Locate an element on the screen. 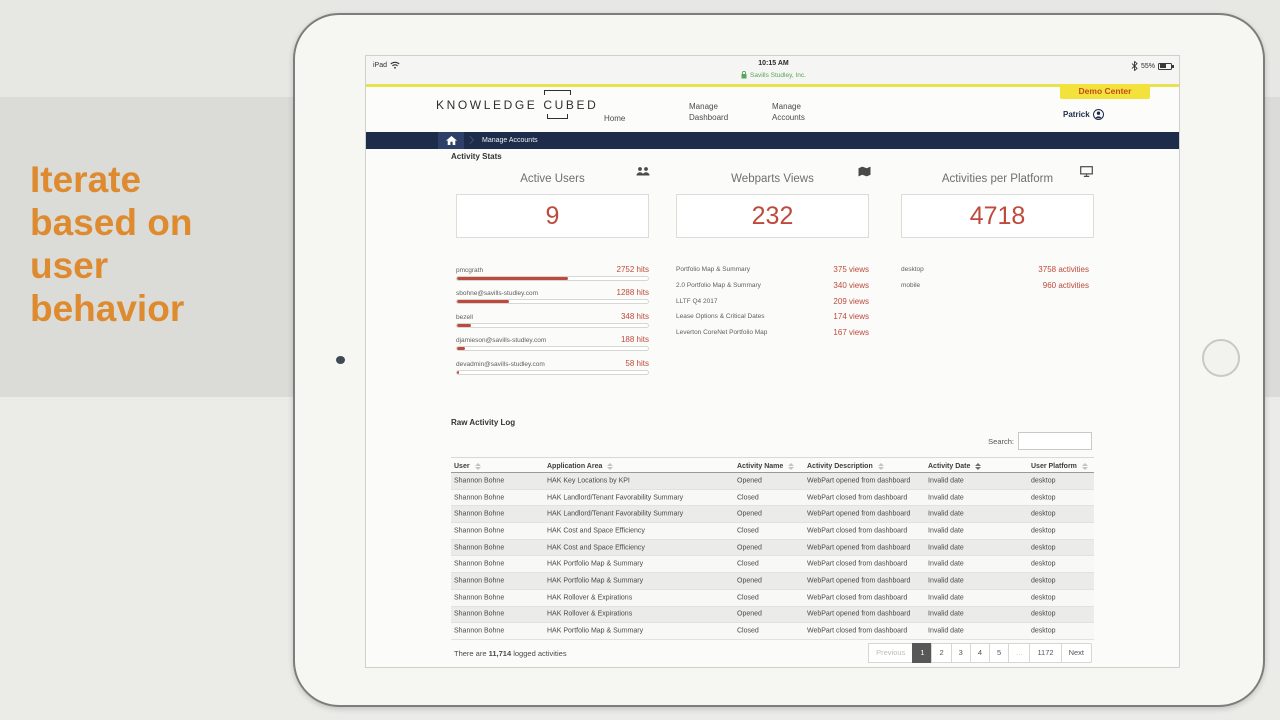 This screenshot has height=720, width=1280. table-column-header: User Platform is located at coordinates (1059, 466).